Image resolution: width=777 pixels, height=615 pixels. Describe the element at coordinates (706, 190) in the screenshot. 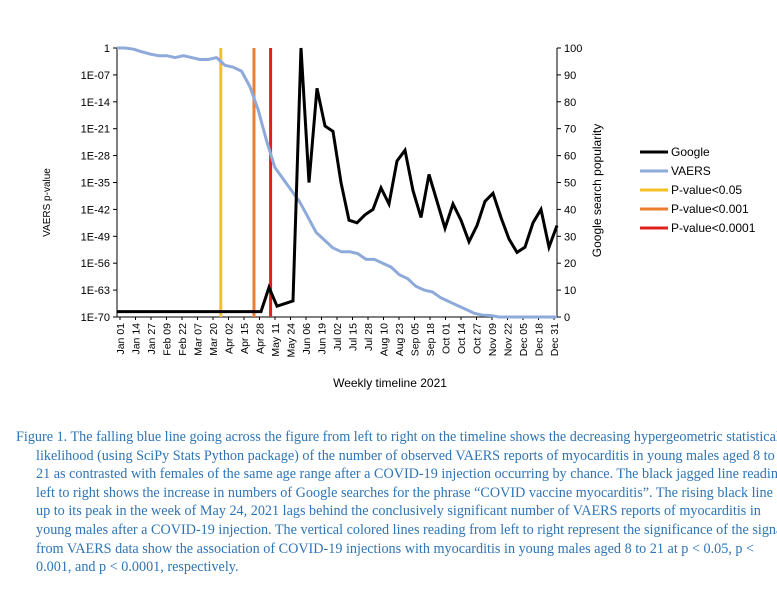

I see `legend-label-p-value-0-05: P-value<0.05` at that location.